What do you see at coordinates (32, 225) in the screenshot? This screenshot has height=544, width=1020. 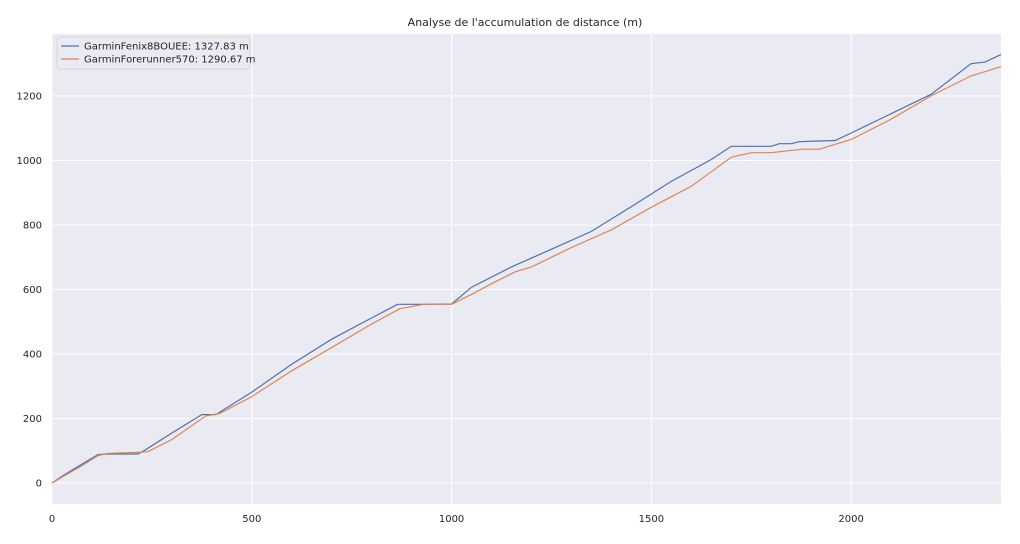 I see `y-tick-label: 800` at bounding box center [32, 225].